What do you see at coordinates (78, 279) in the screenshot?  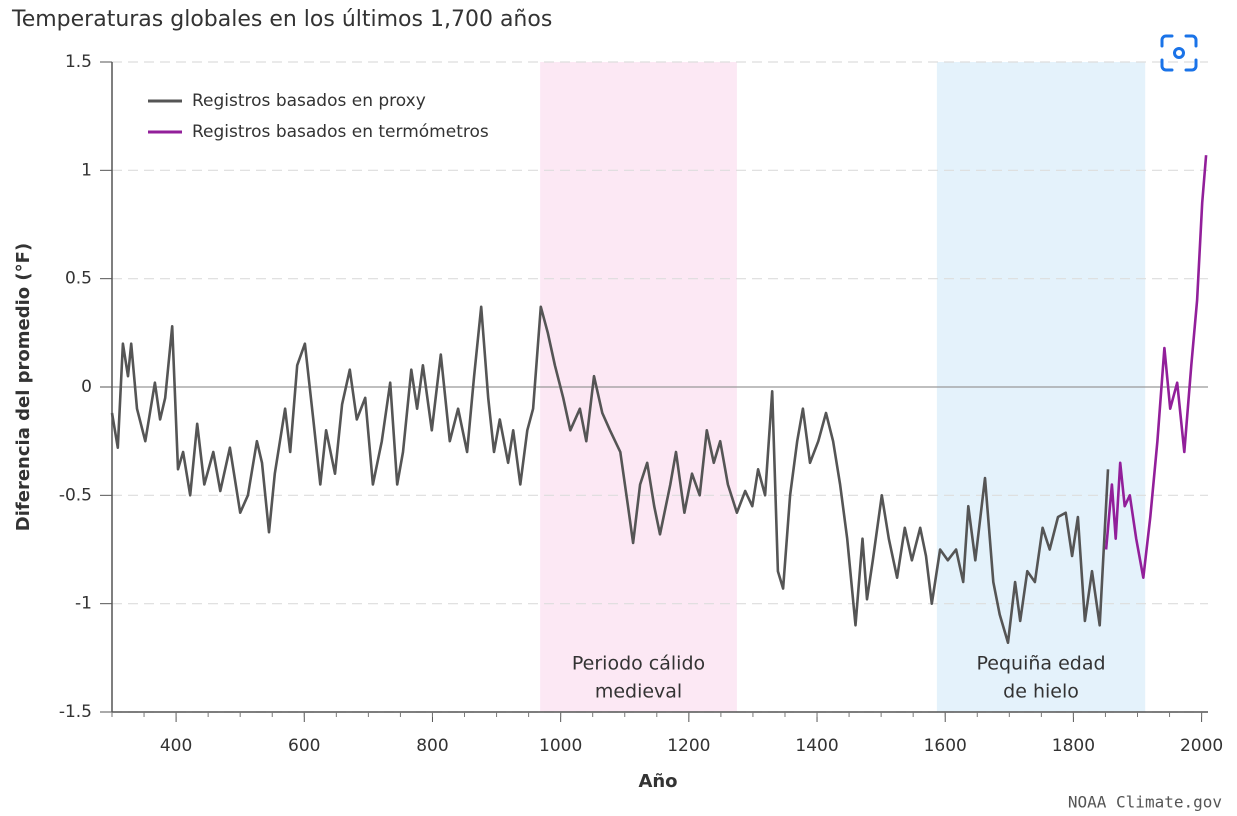 I see `y-tick-label: 0.5` at bounding box center [78, 279].